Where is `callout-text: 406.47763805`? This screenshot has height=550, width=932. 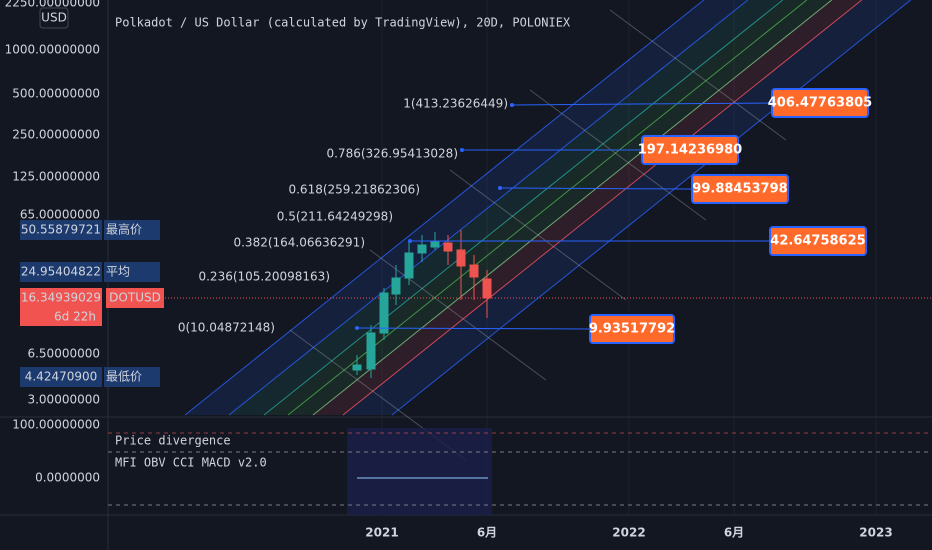
callout-text: 406.47763805 is located at coordinates (820, 103).